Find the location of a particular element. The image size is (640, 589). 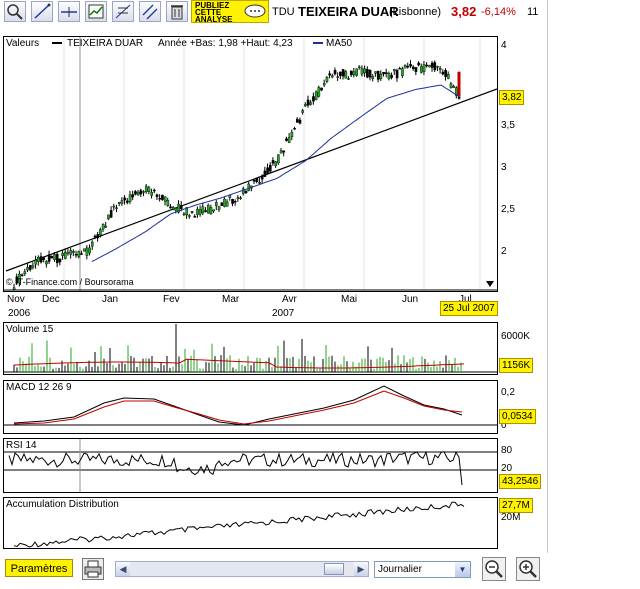

parameters-button: Paramètres is located at coordinates (39, 568).